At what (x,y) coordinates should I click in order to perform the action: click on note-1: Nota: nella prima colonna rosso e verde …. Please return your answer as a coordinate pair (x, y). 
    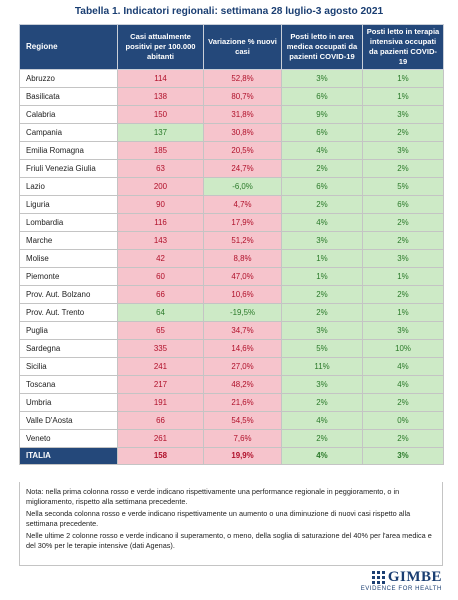
    Looking at the image, I should click on (213, 496).